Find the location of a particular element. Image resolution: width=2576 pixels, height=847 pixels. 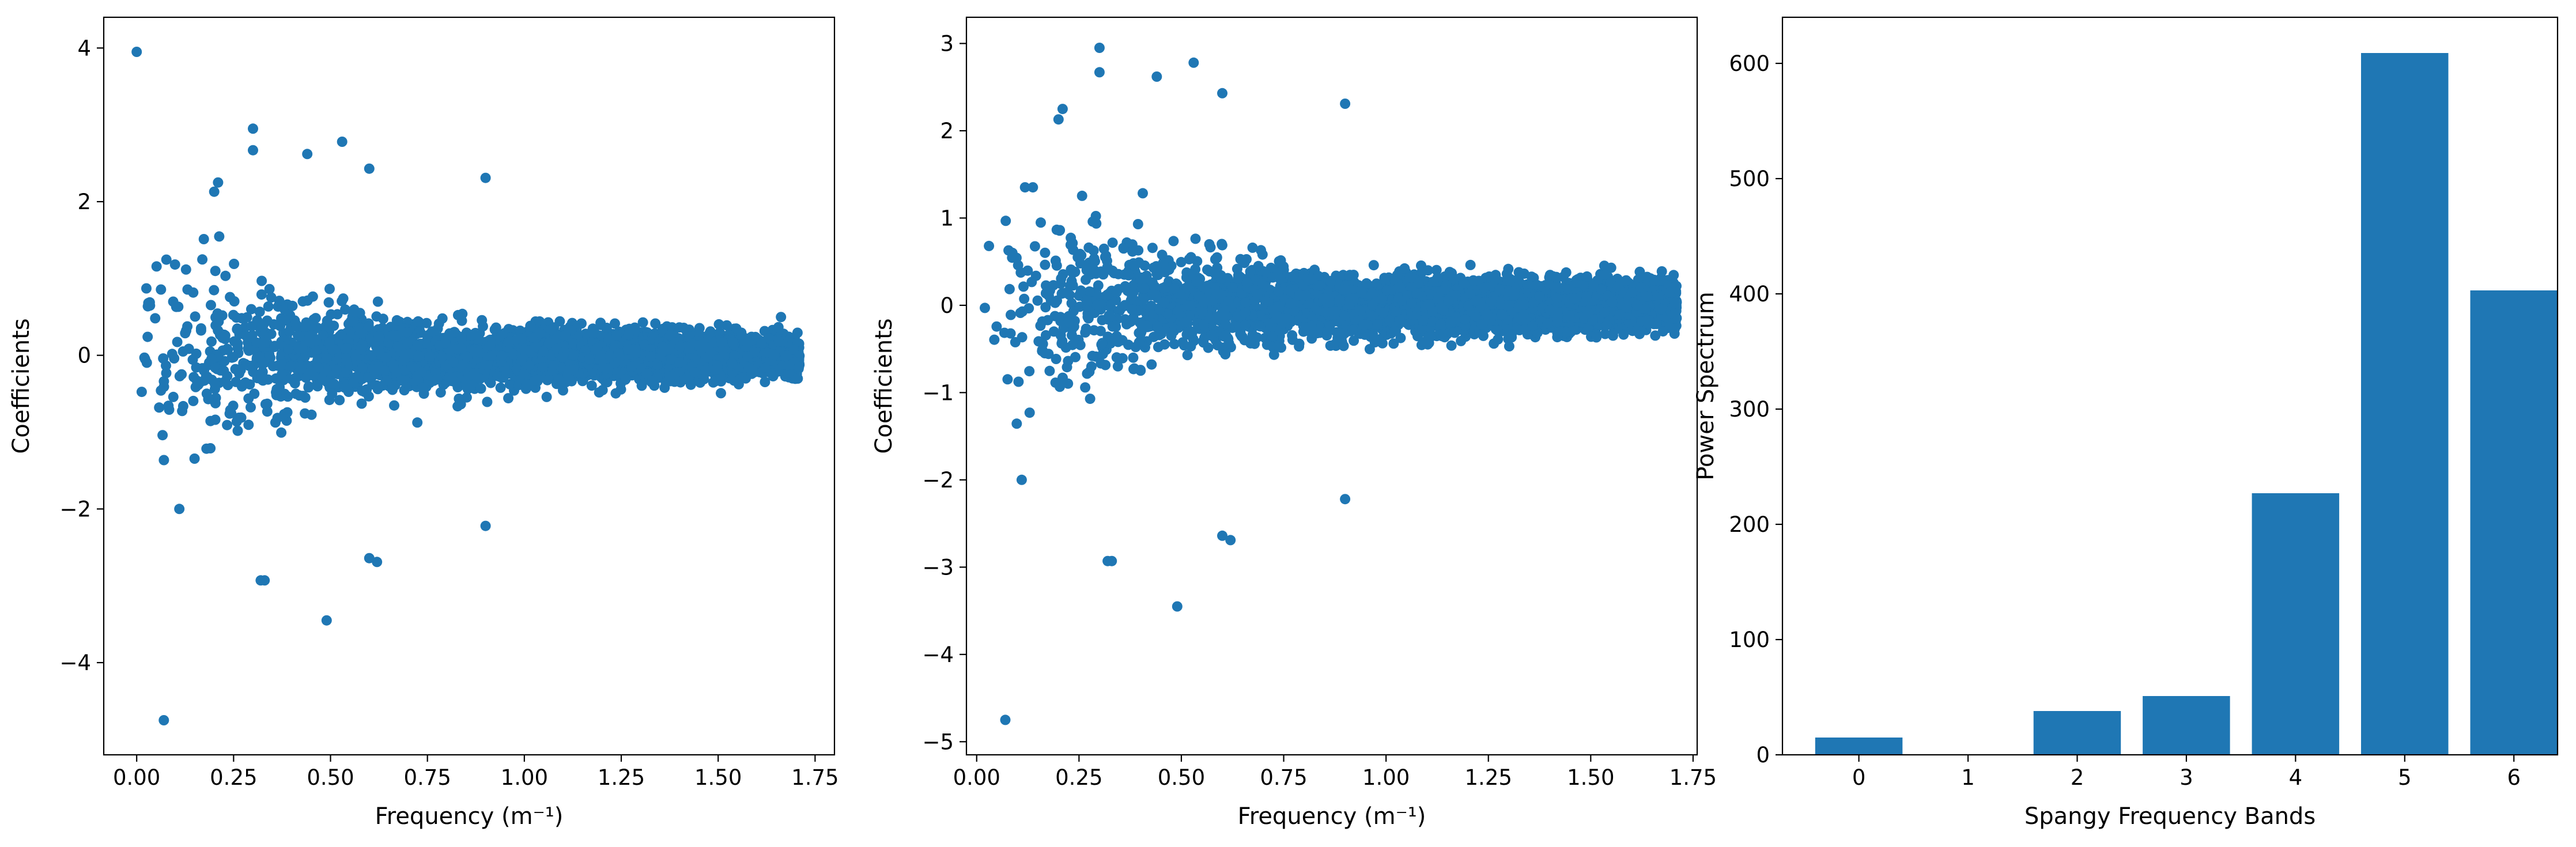

y-tick-label: −2 is located at coordinates (75, 509).